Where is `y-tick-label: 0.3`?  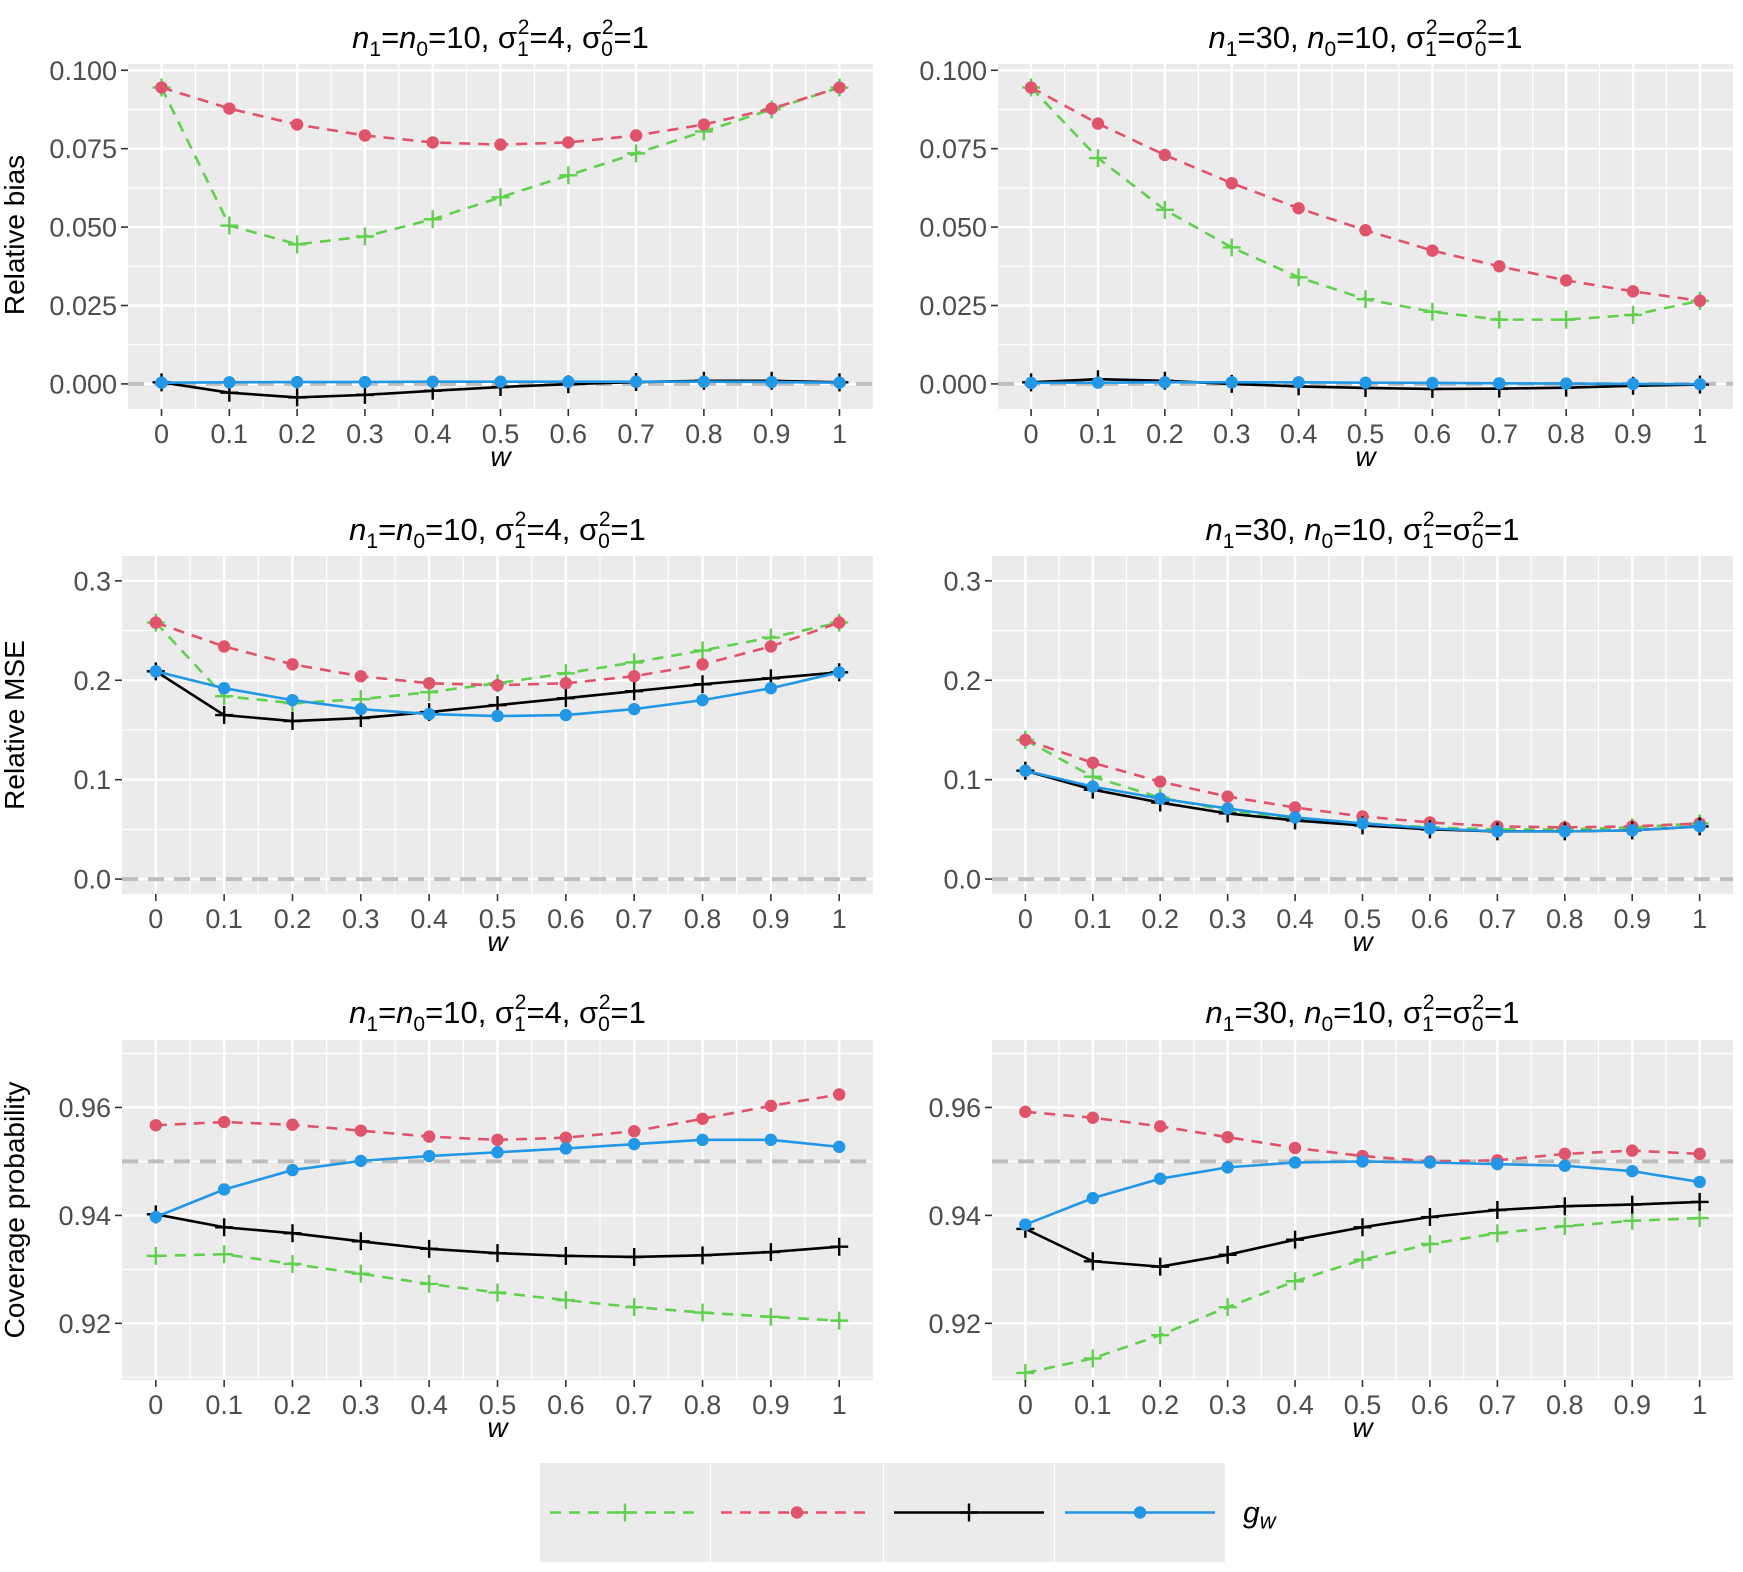 y-tick-label: 0.3 is located at coordinates (92, 581).